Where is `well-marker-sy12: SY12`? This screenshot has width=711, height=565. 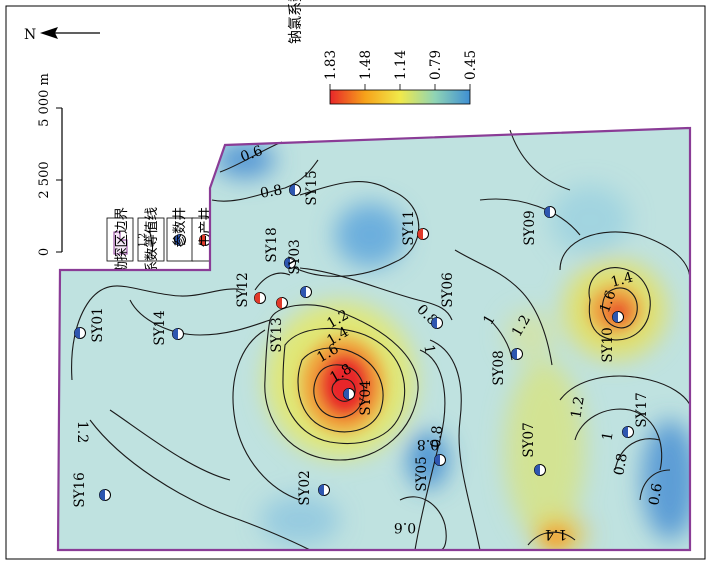 well-marker-sy12: SY12 is located at coordinates (250, 290).